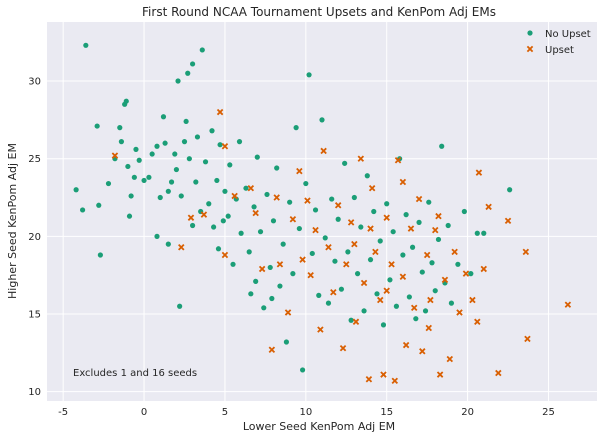 This screenshot has width=604, height=438. I want to click on legend-x-glyph, so click(530, 49).